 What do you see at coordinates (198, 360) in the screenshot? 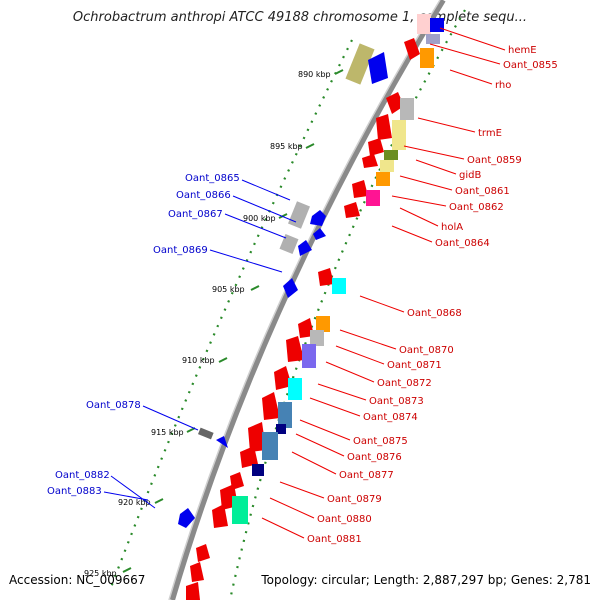
I see `kbp-label: 910 kbp` at bounding box center [198, 360].